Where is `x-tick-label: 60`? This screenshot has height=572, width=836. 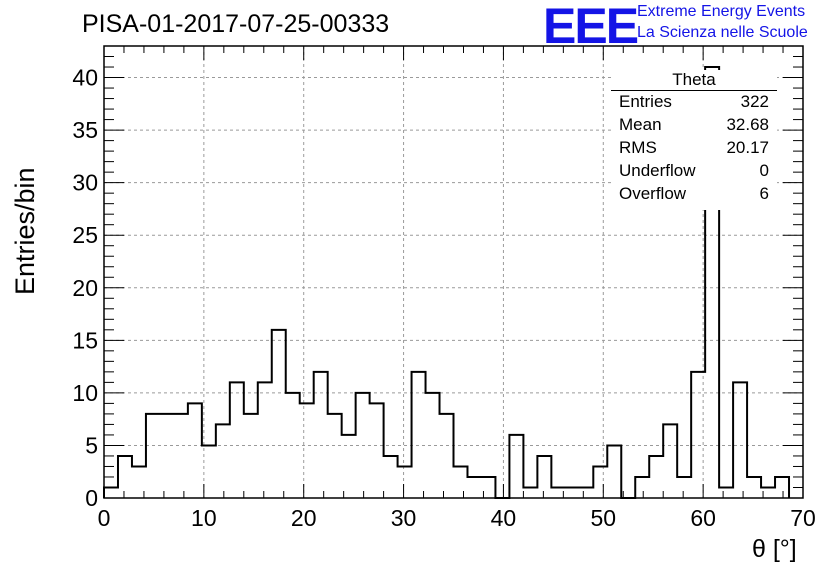 x-tick-label: 60 is located at coordinates (703, 518).